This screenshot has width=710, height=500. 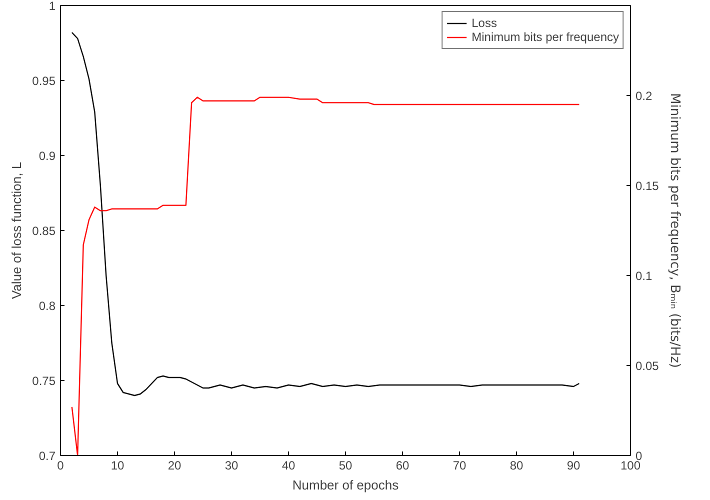 I want to click on legend-label: Loss, so click(x=484, y=23).